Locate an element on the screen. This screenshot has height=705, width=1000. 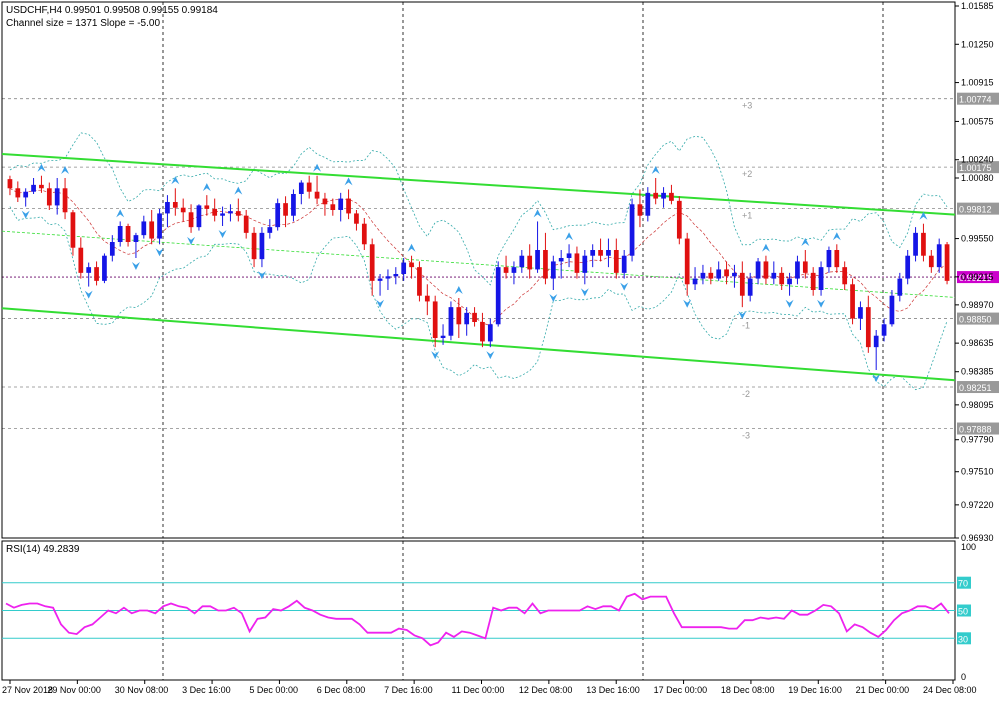
price-level-label: 0.99812 is located at coordinates (975, 210).